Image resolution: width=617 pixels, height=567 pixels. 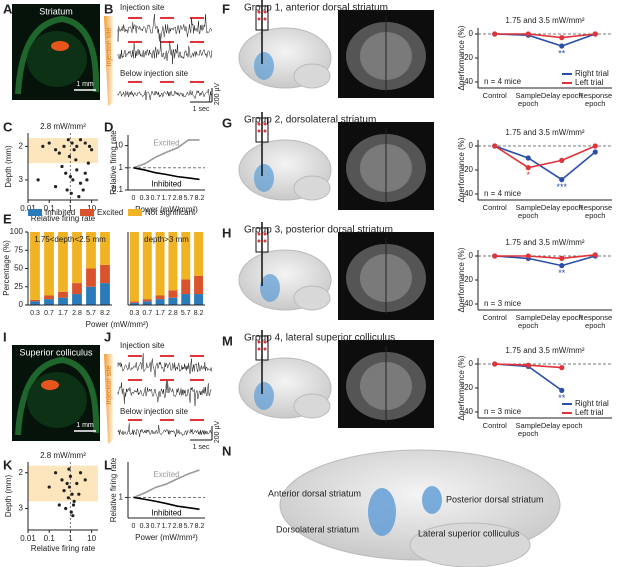 I want to click on y-tick-label: -20, so click(x=467, y=279).